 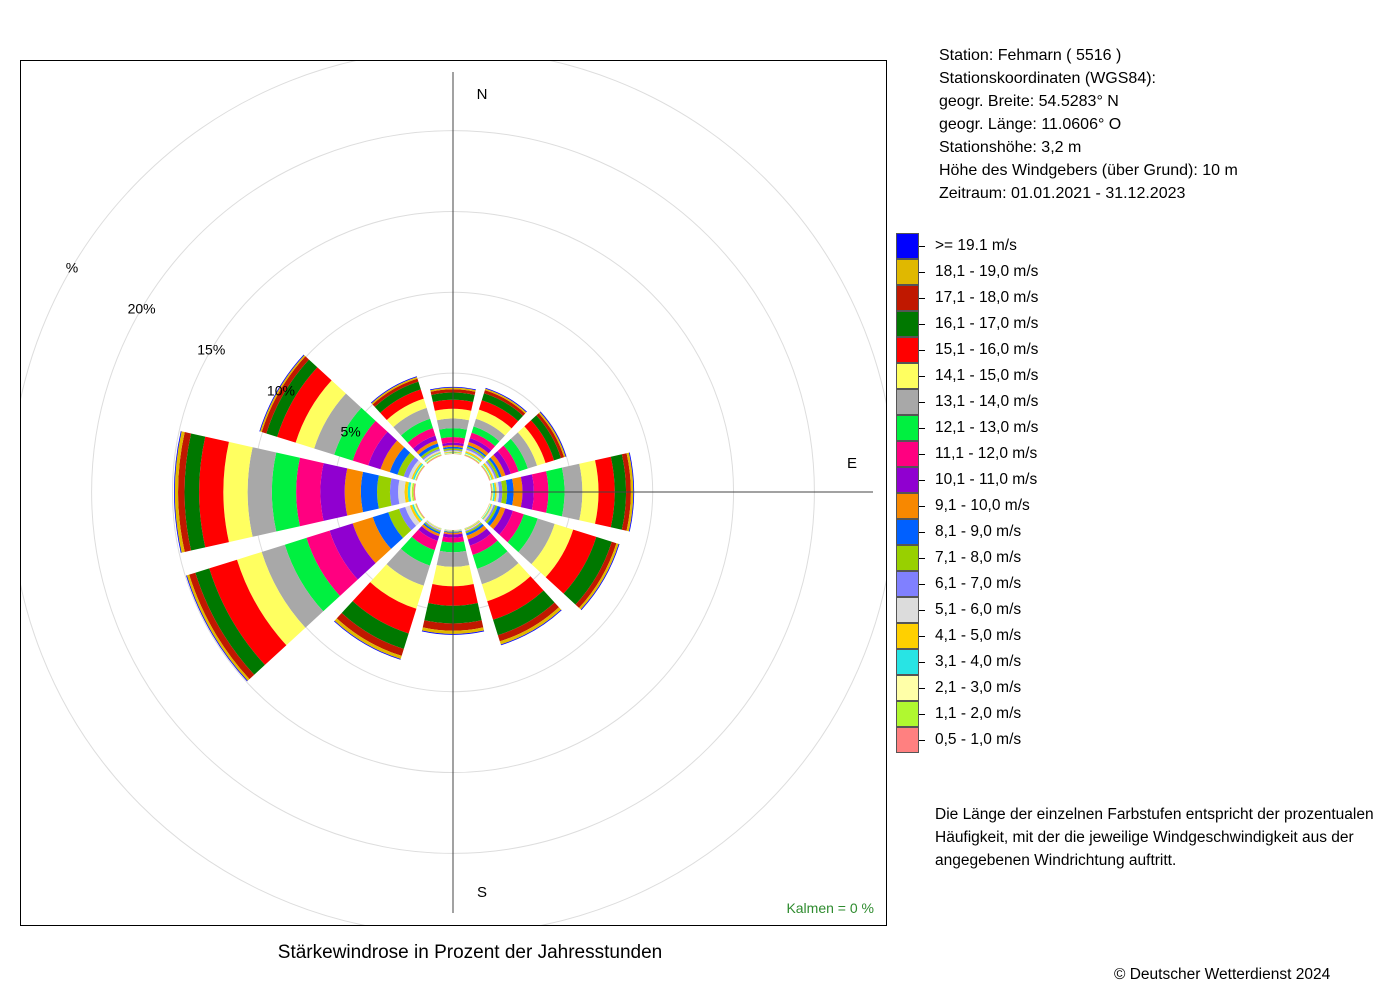 What do you see at coordinates (281, 391) in the screenshot?
I see `ring-label-10: 10%` at bounding box center [281, 391].